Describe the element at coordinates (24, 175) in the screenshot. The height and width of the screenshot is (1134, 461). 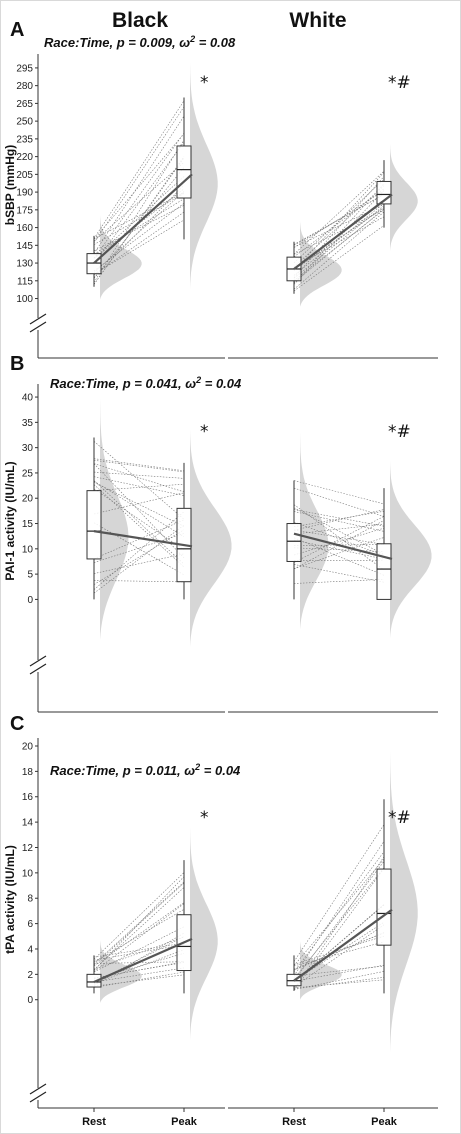
I see `y-tick-label: 205` at that location.